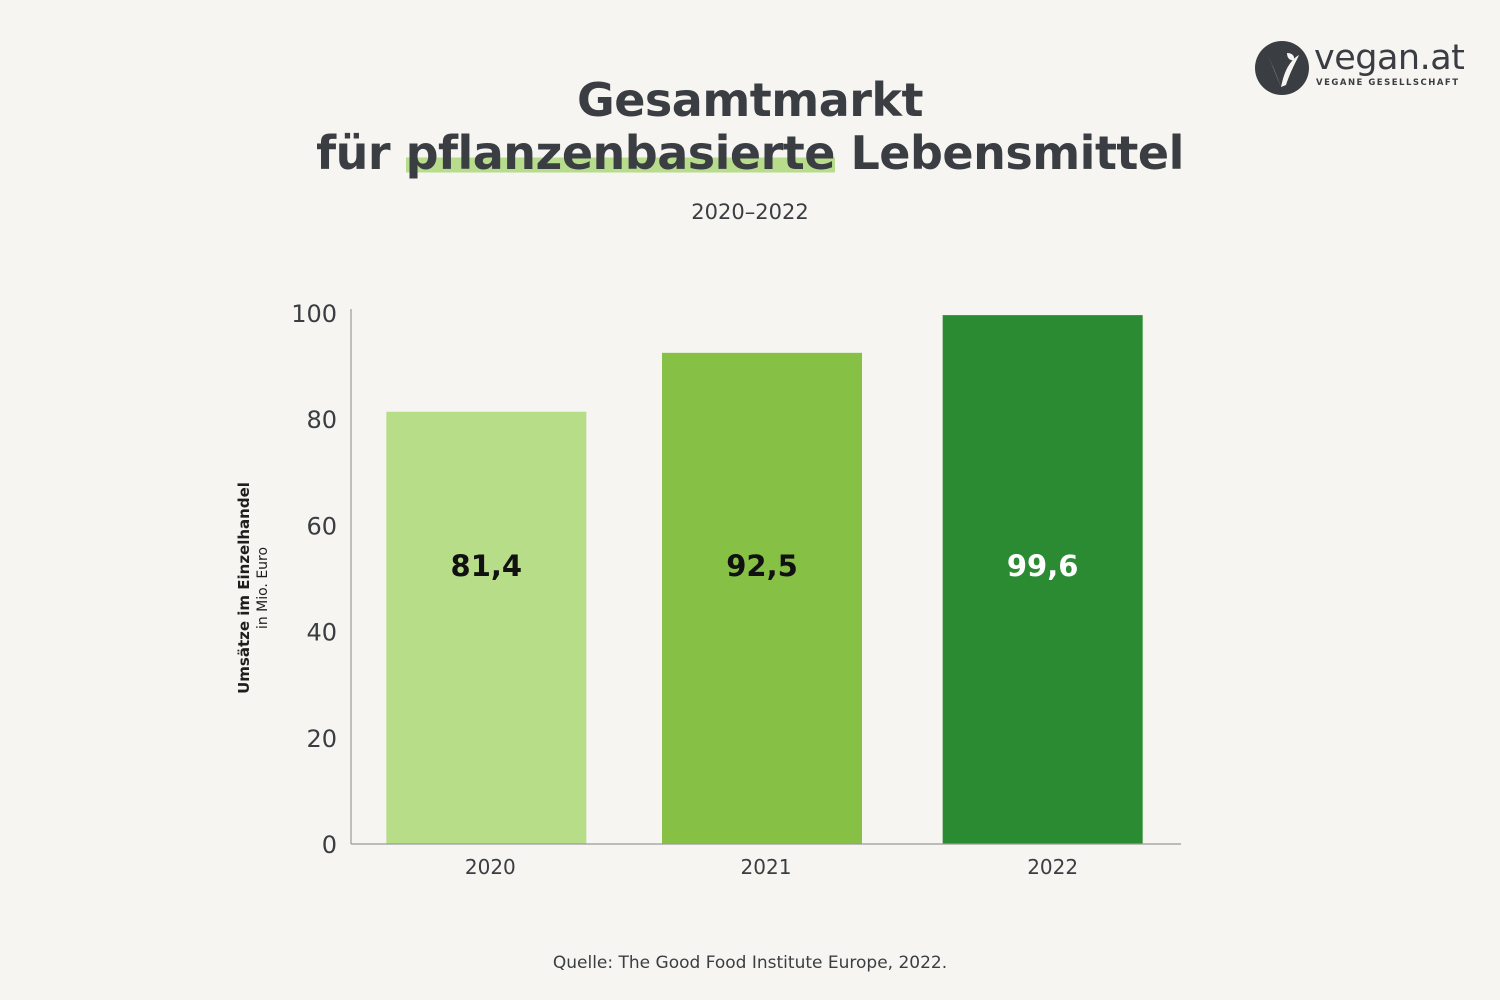 The height and width of the screenshot is (1000, 1500). I want to click on y-tick-label: 80, so click(321, 420).